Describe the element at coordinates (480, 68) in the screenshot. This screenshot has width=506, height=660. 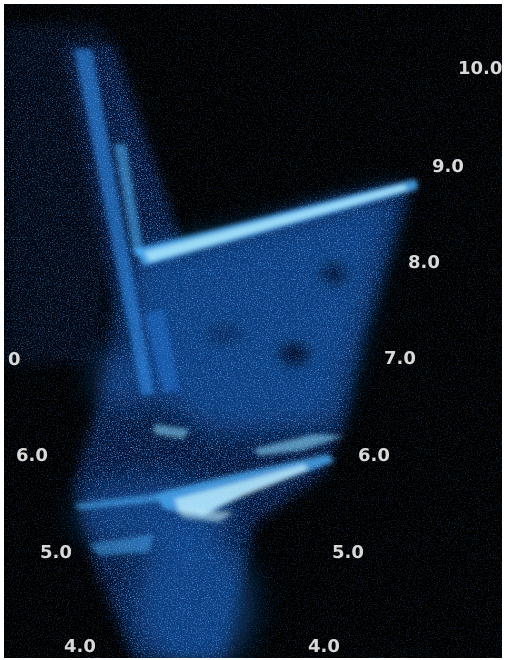
I see `right-scale-label-10: 10.0` at that location.